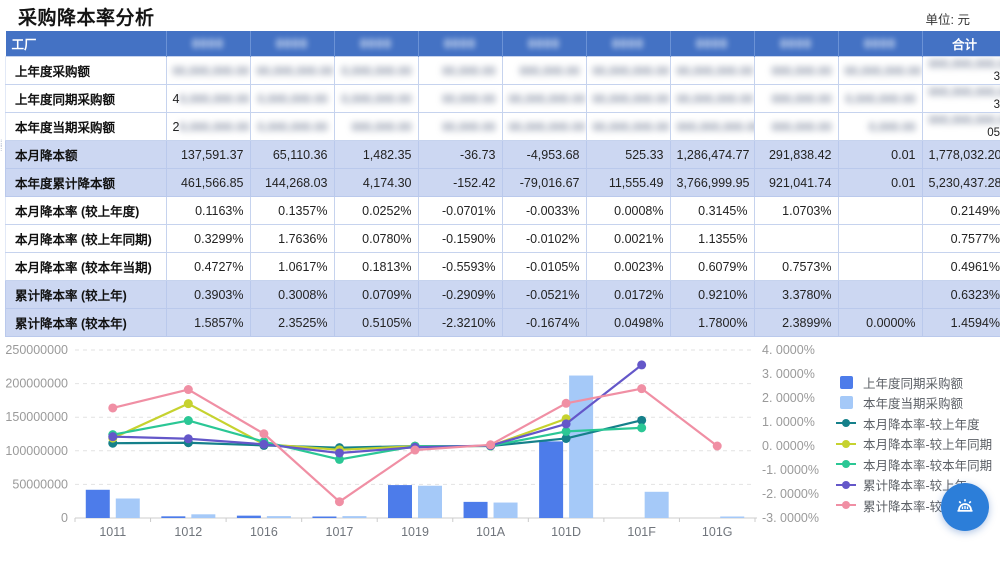  What do you see at coordinates (292, 154) in the screenshot?
I see `value-cell: 65,110.36` at bounding box center [292, 154].